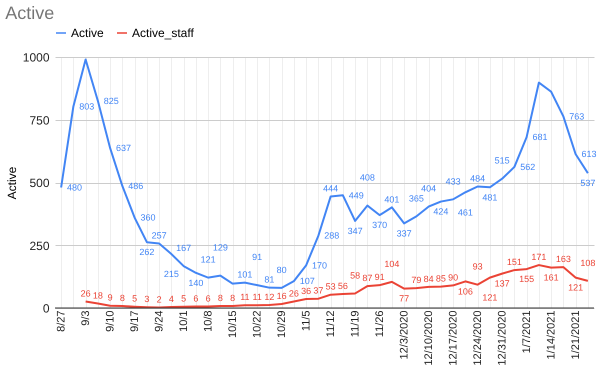  Describe the element at coordinates (477, 267) in the screenshot. I see `data-label: 93` at that location.